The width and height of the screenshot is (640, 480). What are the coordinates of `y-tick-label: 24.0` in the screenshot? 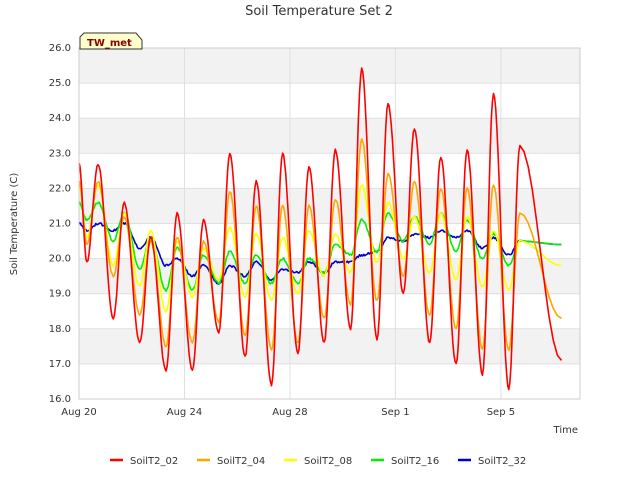 It's located at (60, 118).